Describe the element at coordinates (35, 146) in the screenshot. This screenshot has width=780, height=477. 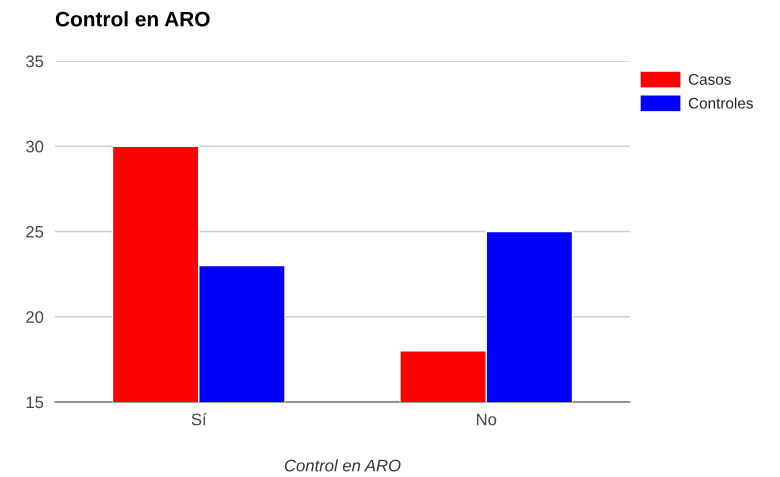
I see `y-tick-label: 30` at that location.